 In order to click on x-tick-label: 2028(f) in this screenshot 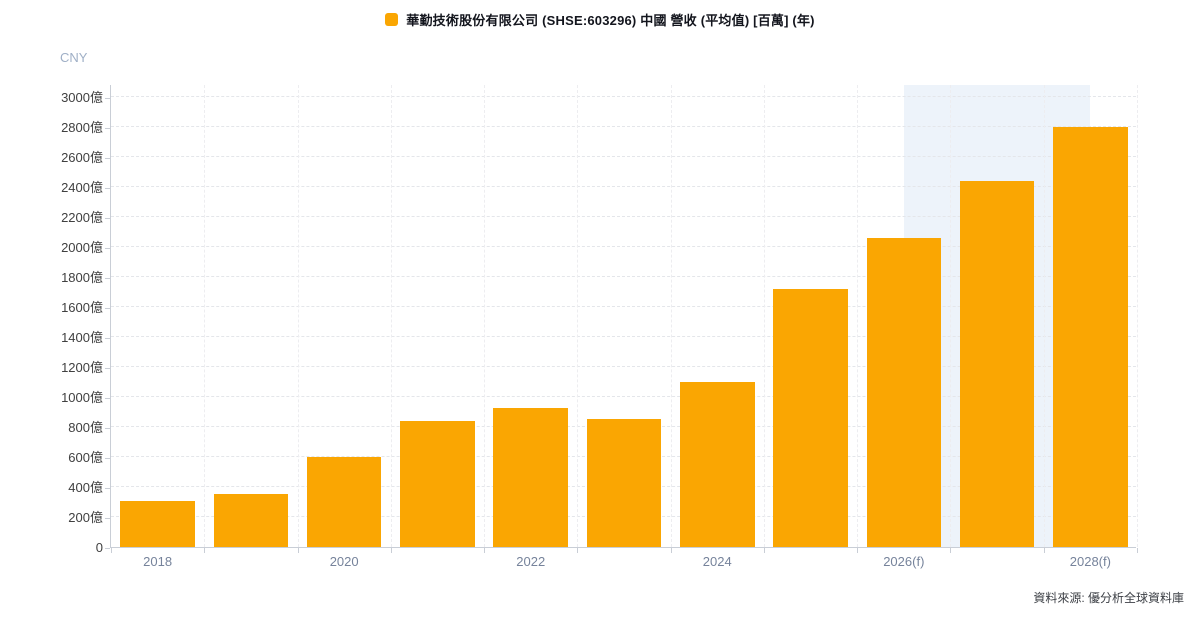, I will do `click(1090, 561)`.